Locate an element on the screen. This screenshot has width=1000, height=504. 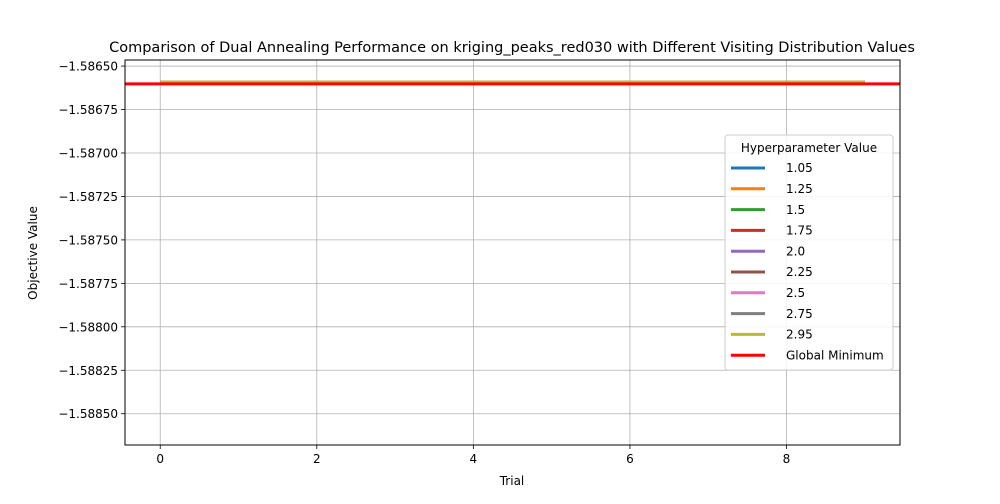
legend-label: 1.25 is located at coordinates (799, 189).